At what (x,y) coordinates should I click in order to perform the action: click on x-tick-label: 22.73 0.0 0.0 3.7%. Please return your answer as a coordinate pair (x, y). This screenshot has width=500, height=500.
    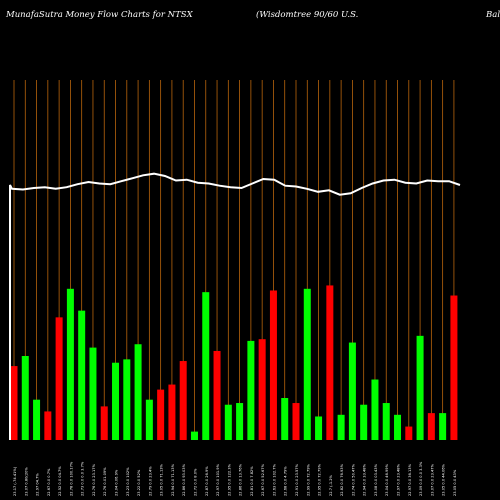
    Looking at the image, I should click on (83, 478).